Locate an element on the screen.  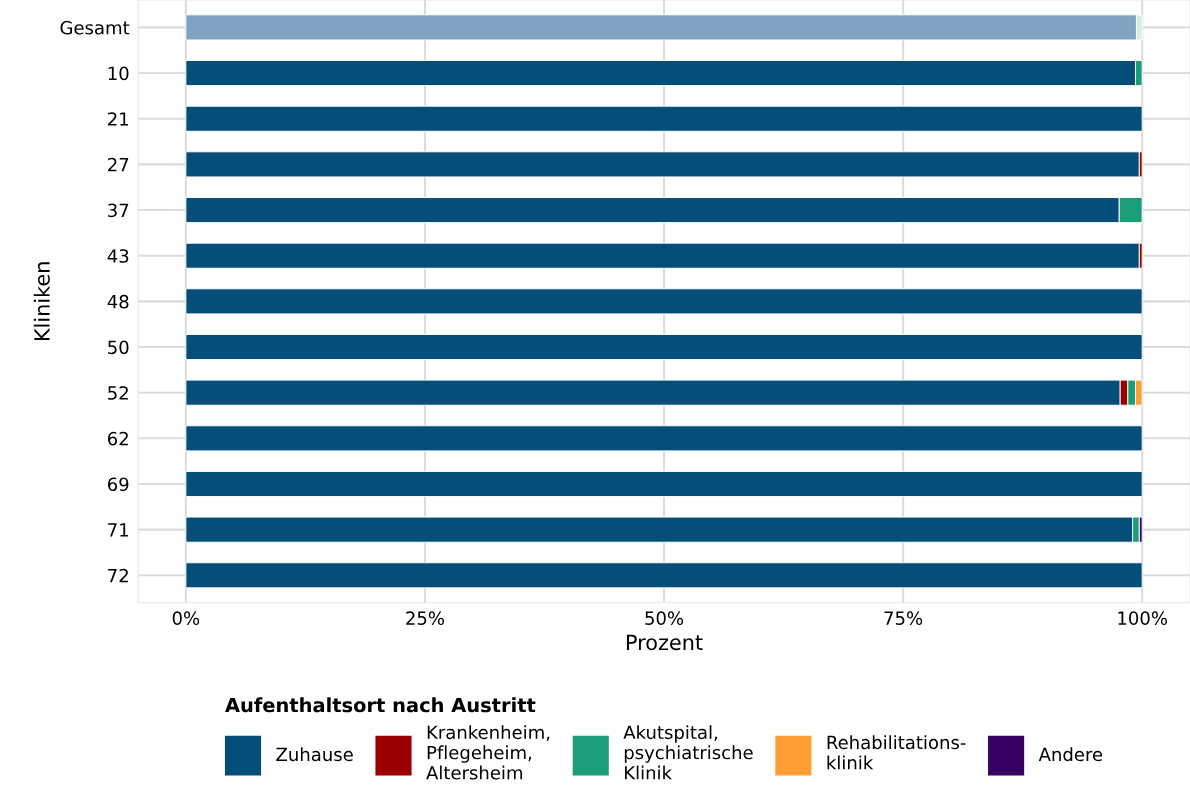
y-tick-label: 37 is located at coordinates (118, 210).